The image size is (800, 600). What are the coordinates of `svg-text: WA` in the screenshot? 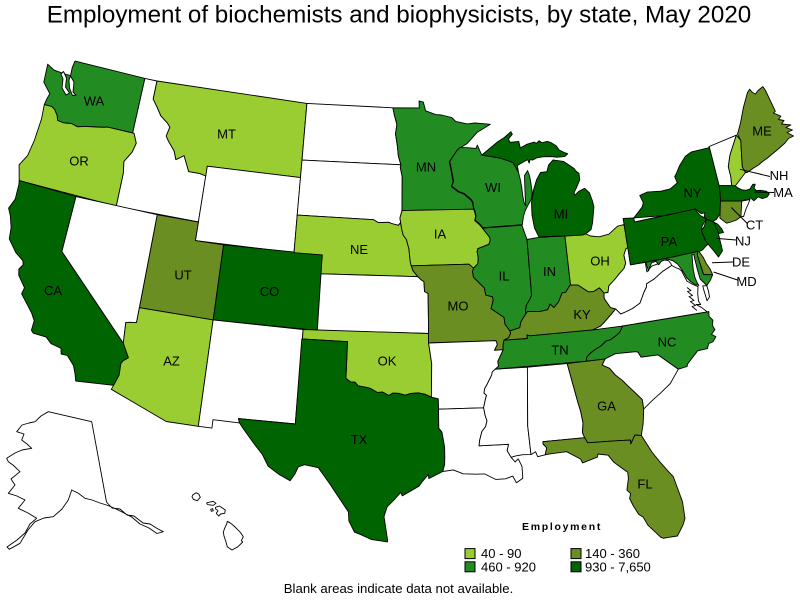 It's located at (94, 101).